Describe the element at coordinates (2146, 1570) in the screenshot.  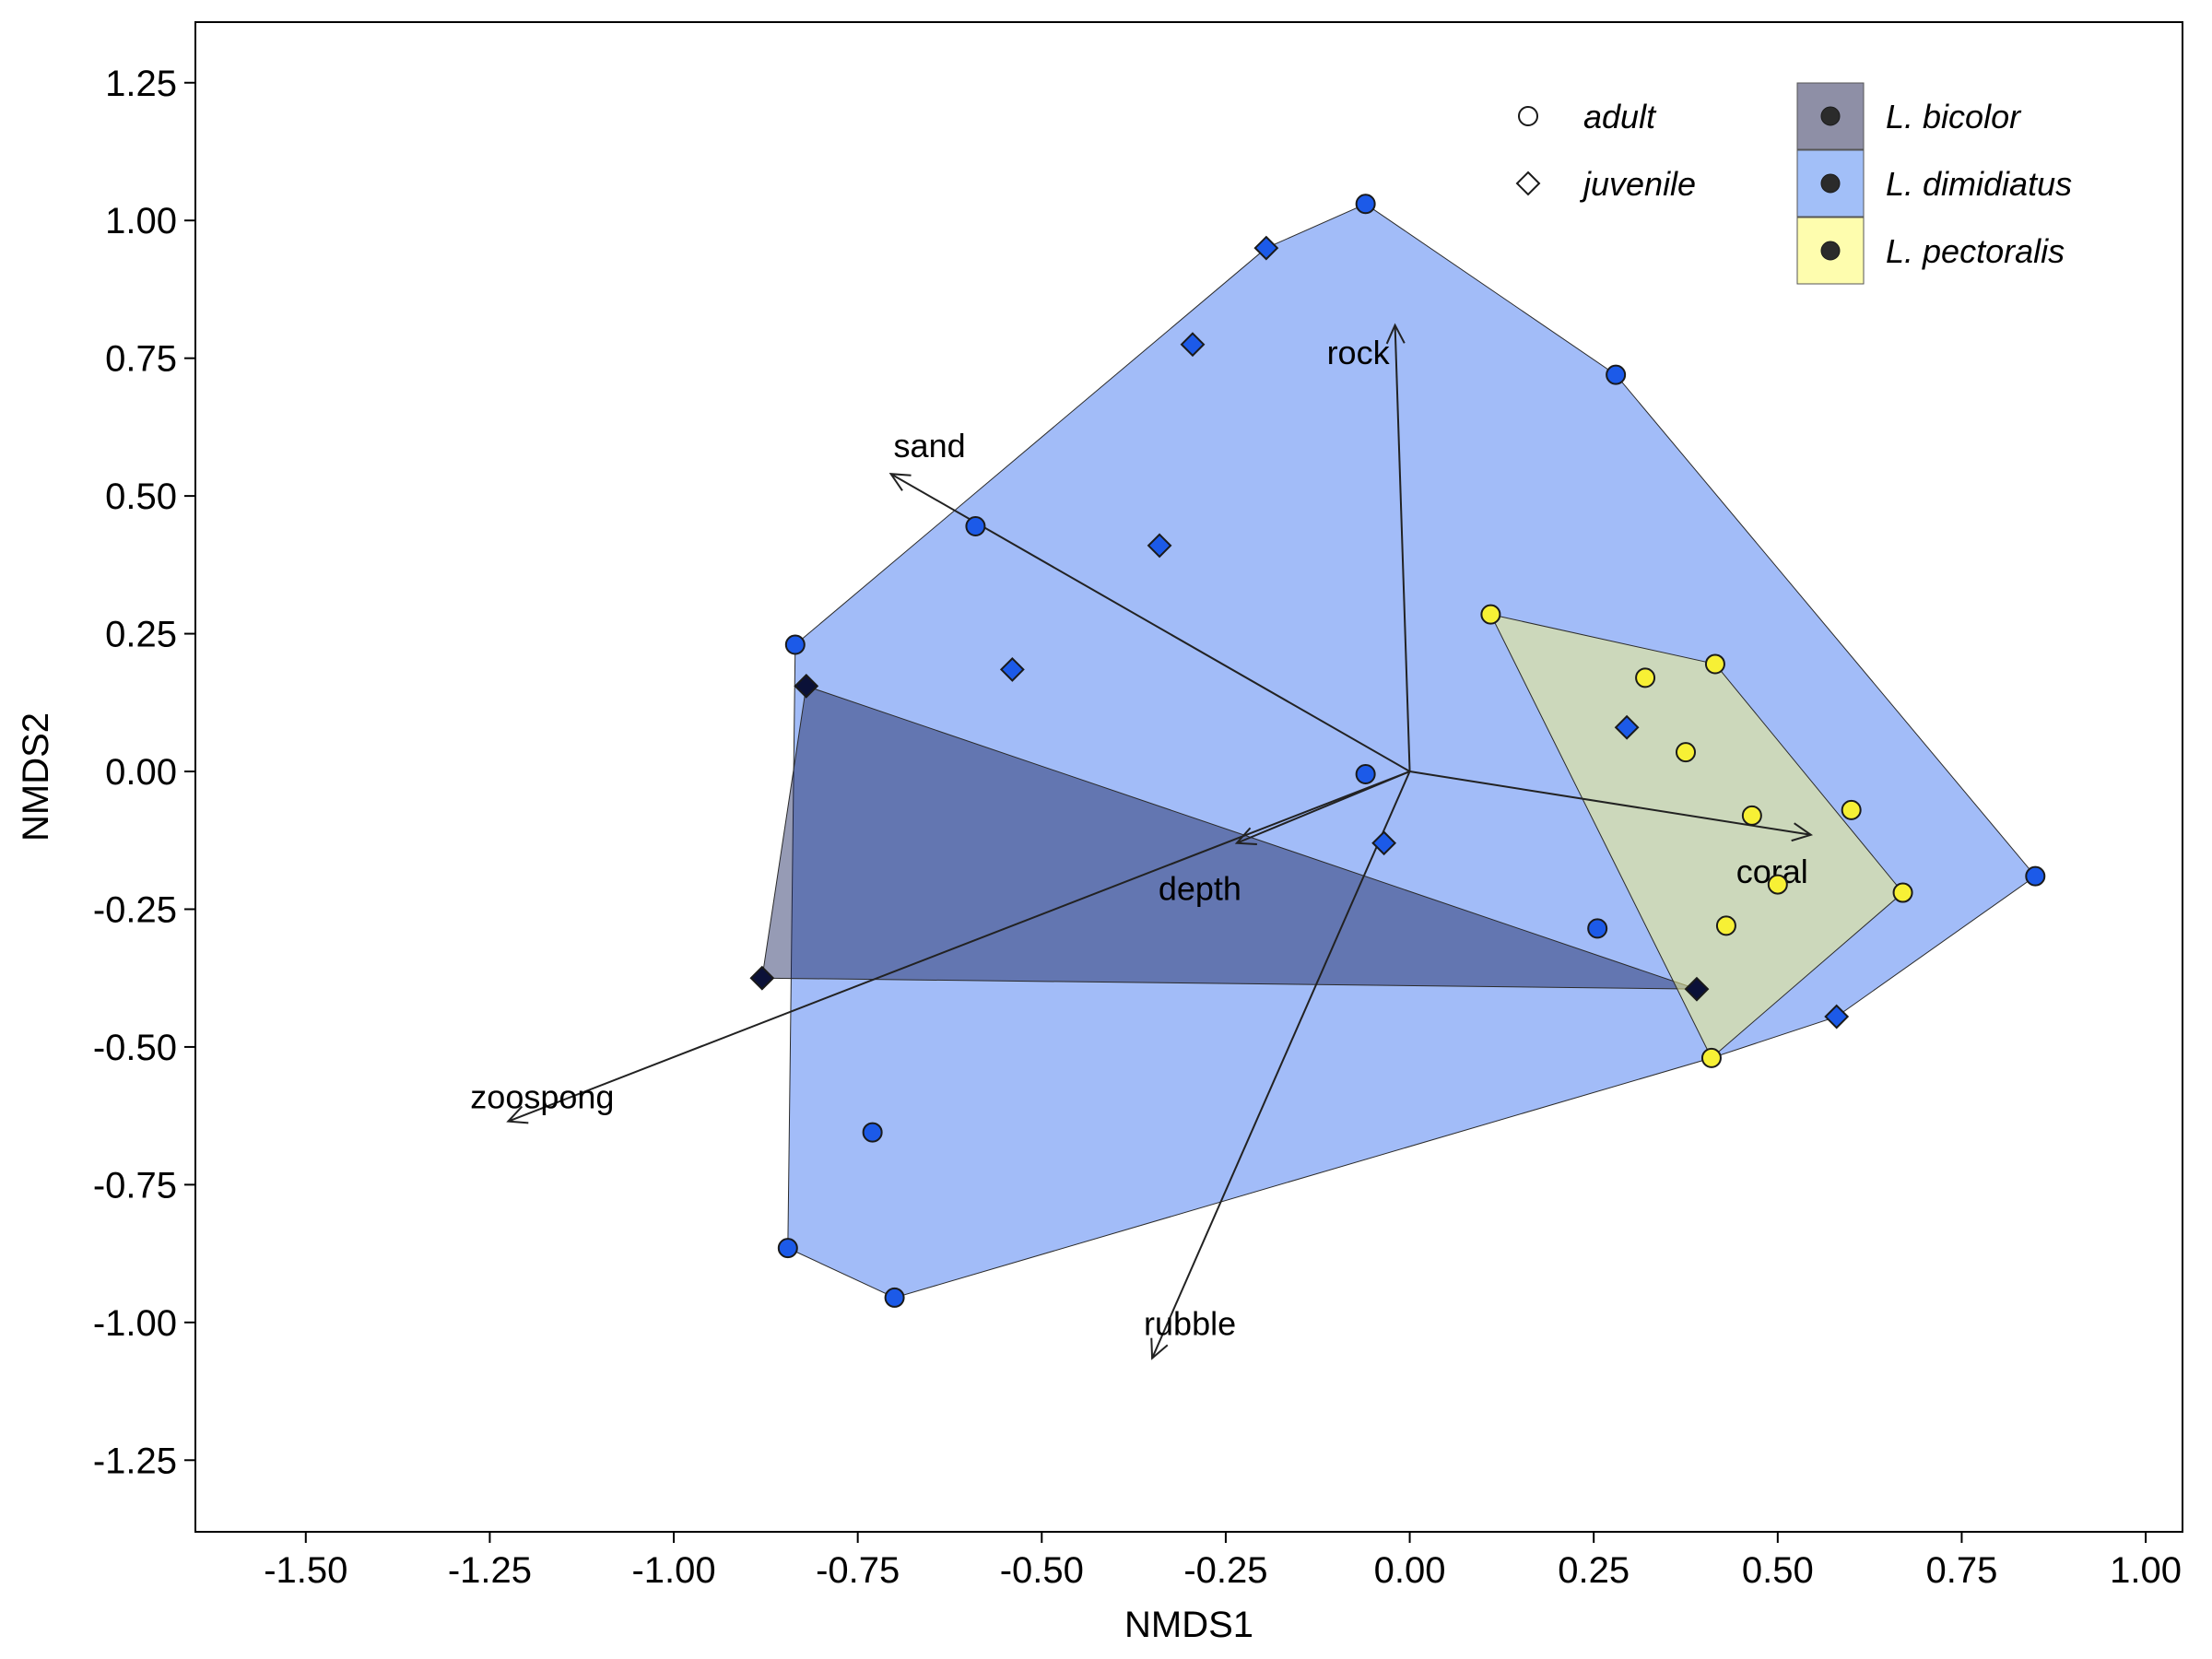
I see `x-tick-label: 1.00` at that location.